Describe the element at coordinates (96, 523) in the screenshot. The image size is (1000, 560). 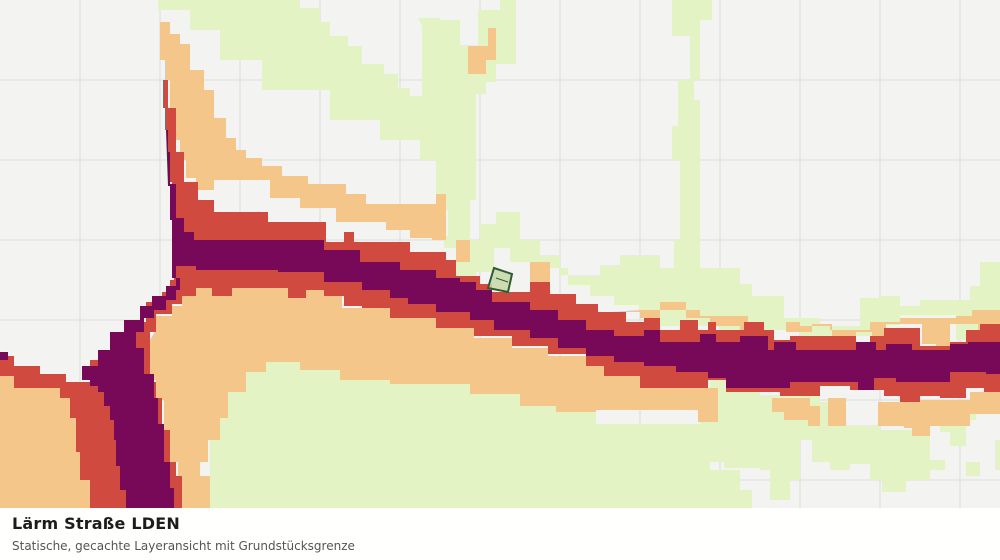
I see `layer-title: Lärm Straße LDEN` at that location.